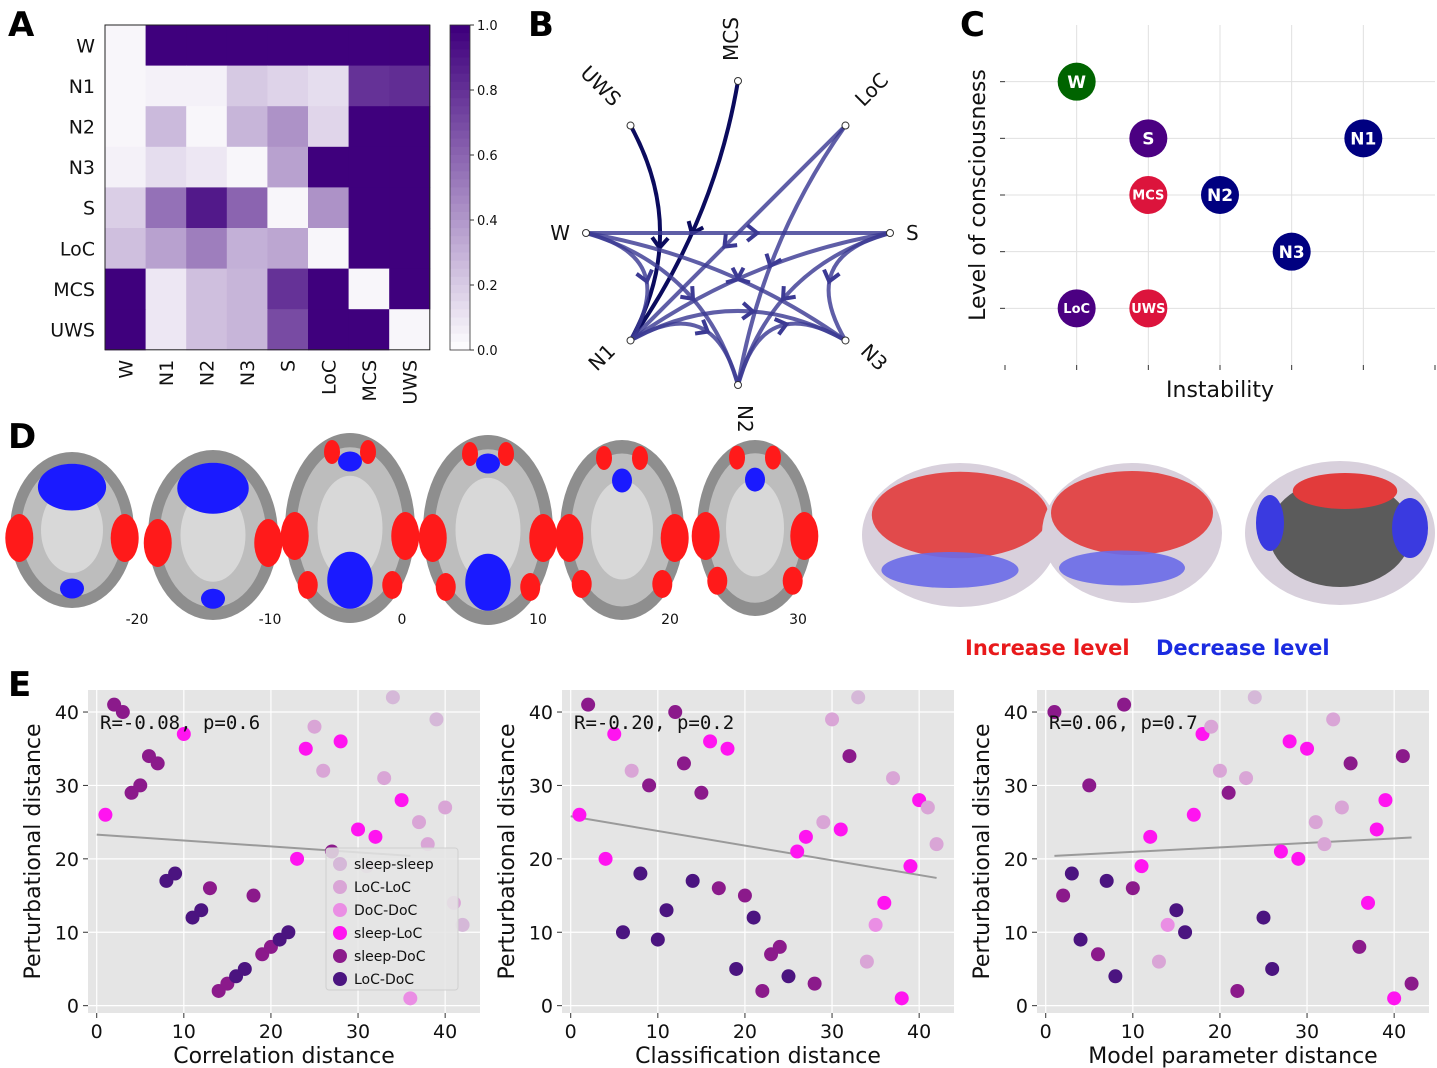 The image size is (1437, 1068). I want to click on heatmap-row-label: N3, so click(82, 168).